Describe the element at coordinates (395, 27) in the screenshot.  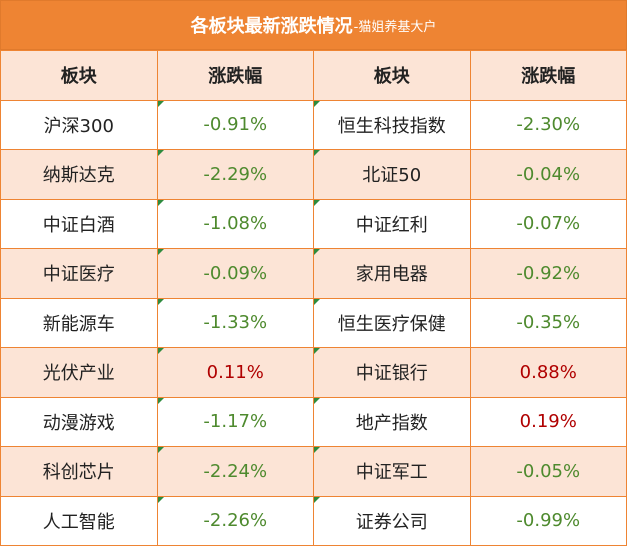
I see `subtitle: -猫姐养基大户` at that location.